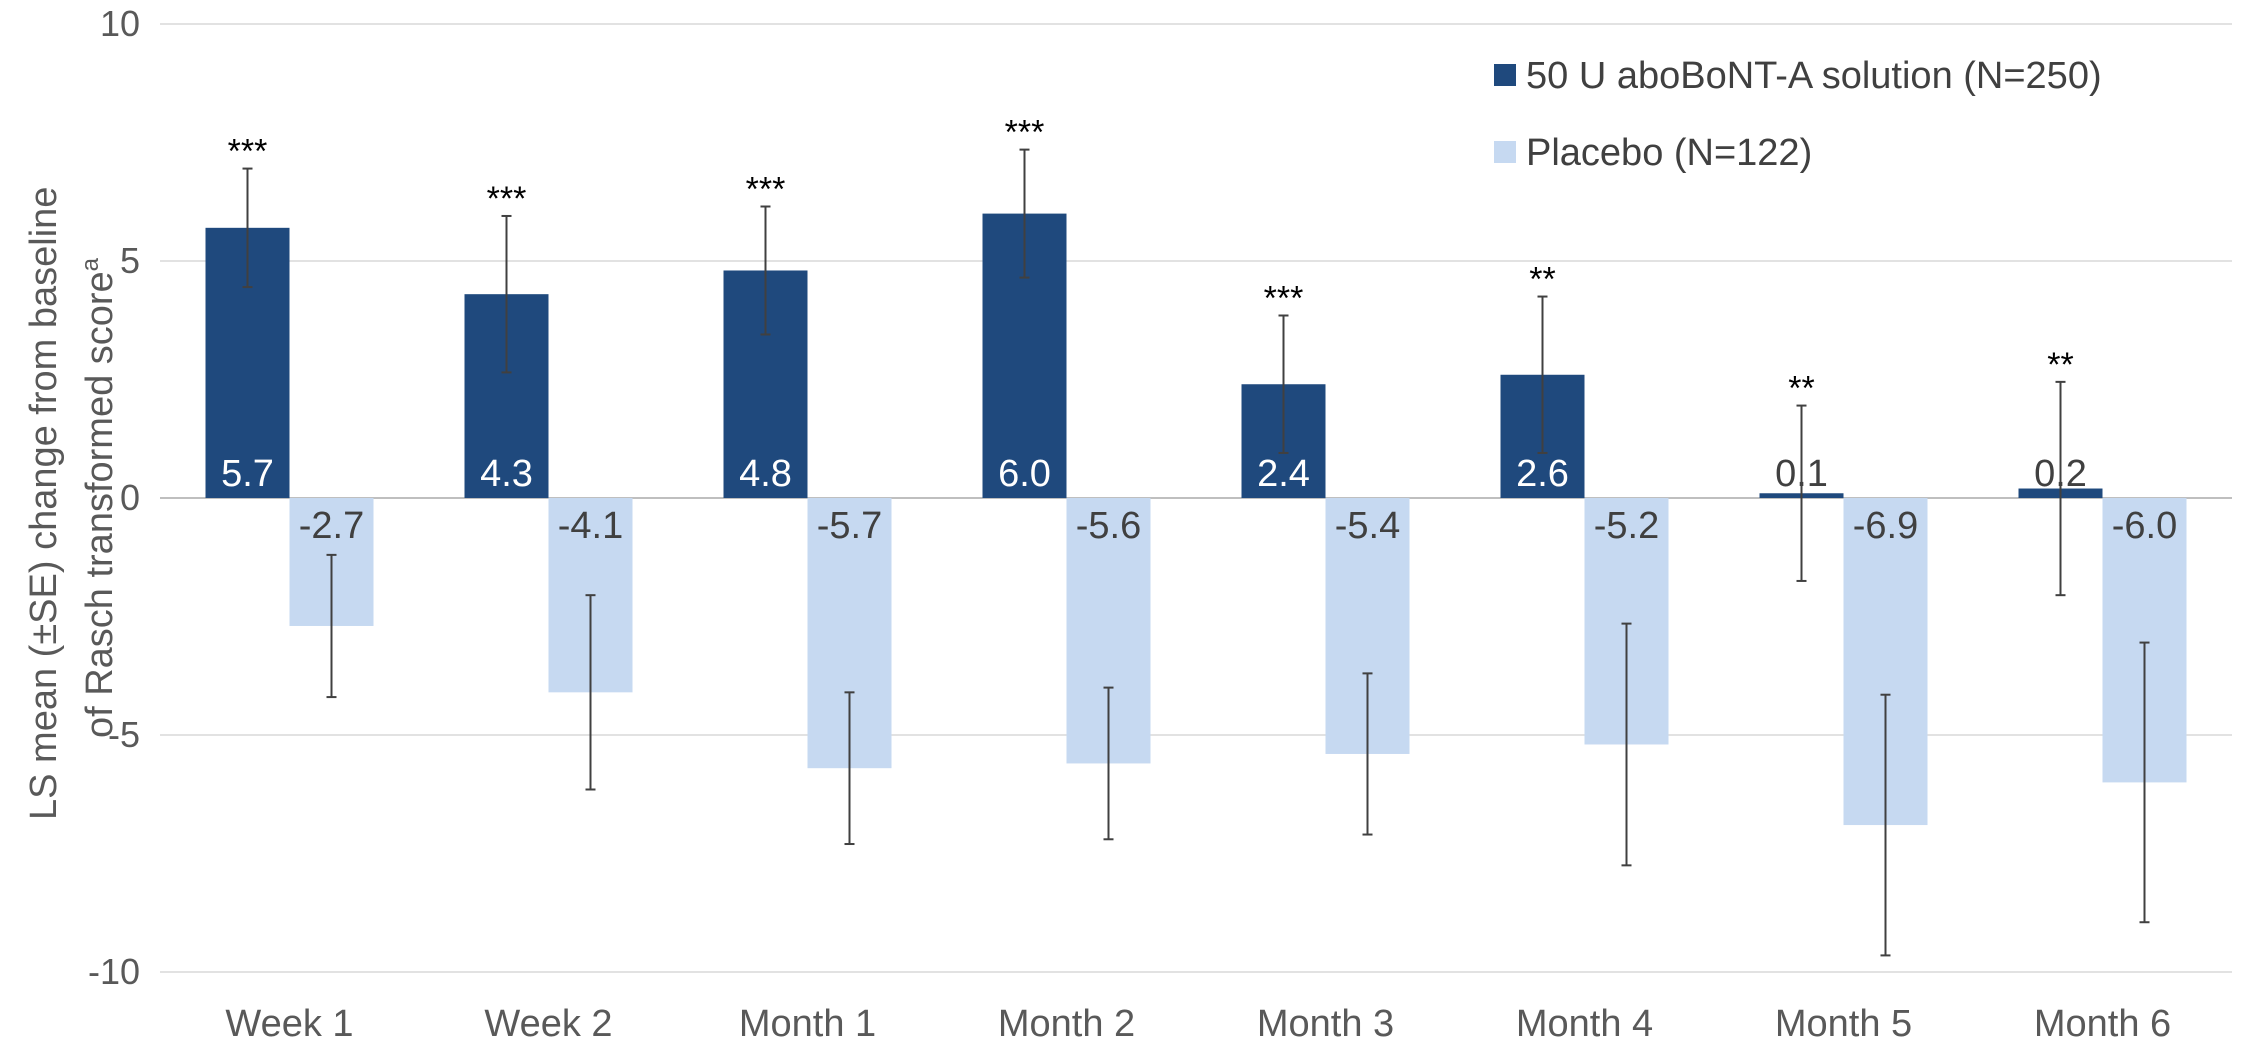 Image resolution: width=2244 pixels, height=1040 pixels. Describe the element at coordinates (1801, 474) in the screenshot. I see `data-label: 0.1` at that location.